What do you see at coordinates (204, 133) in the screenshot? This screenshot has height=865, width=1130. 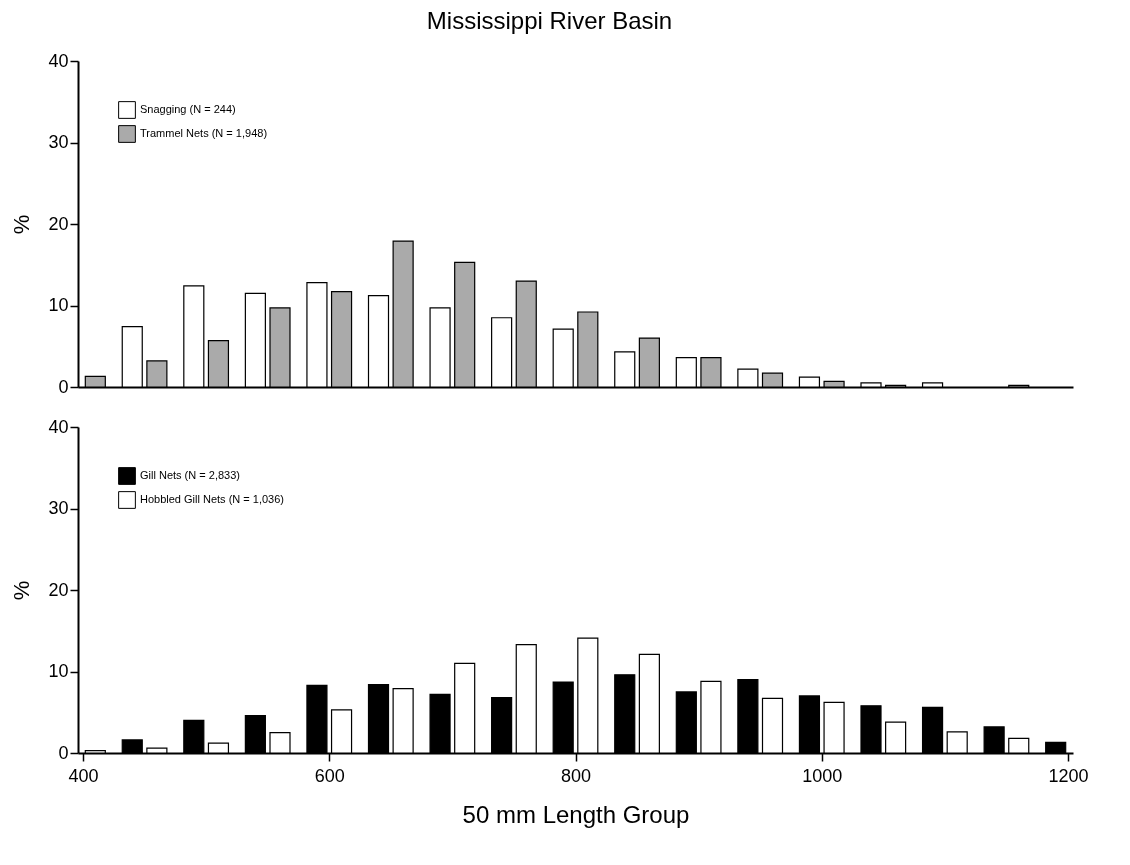 I see `legend-label: Trammel Nets (N = 1,948)` at bounding box center [204, 133].